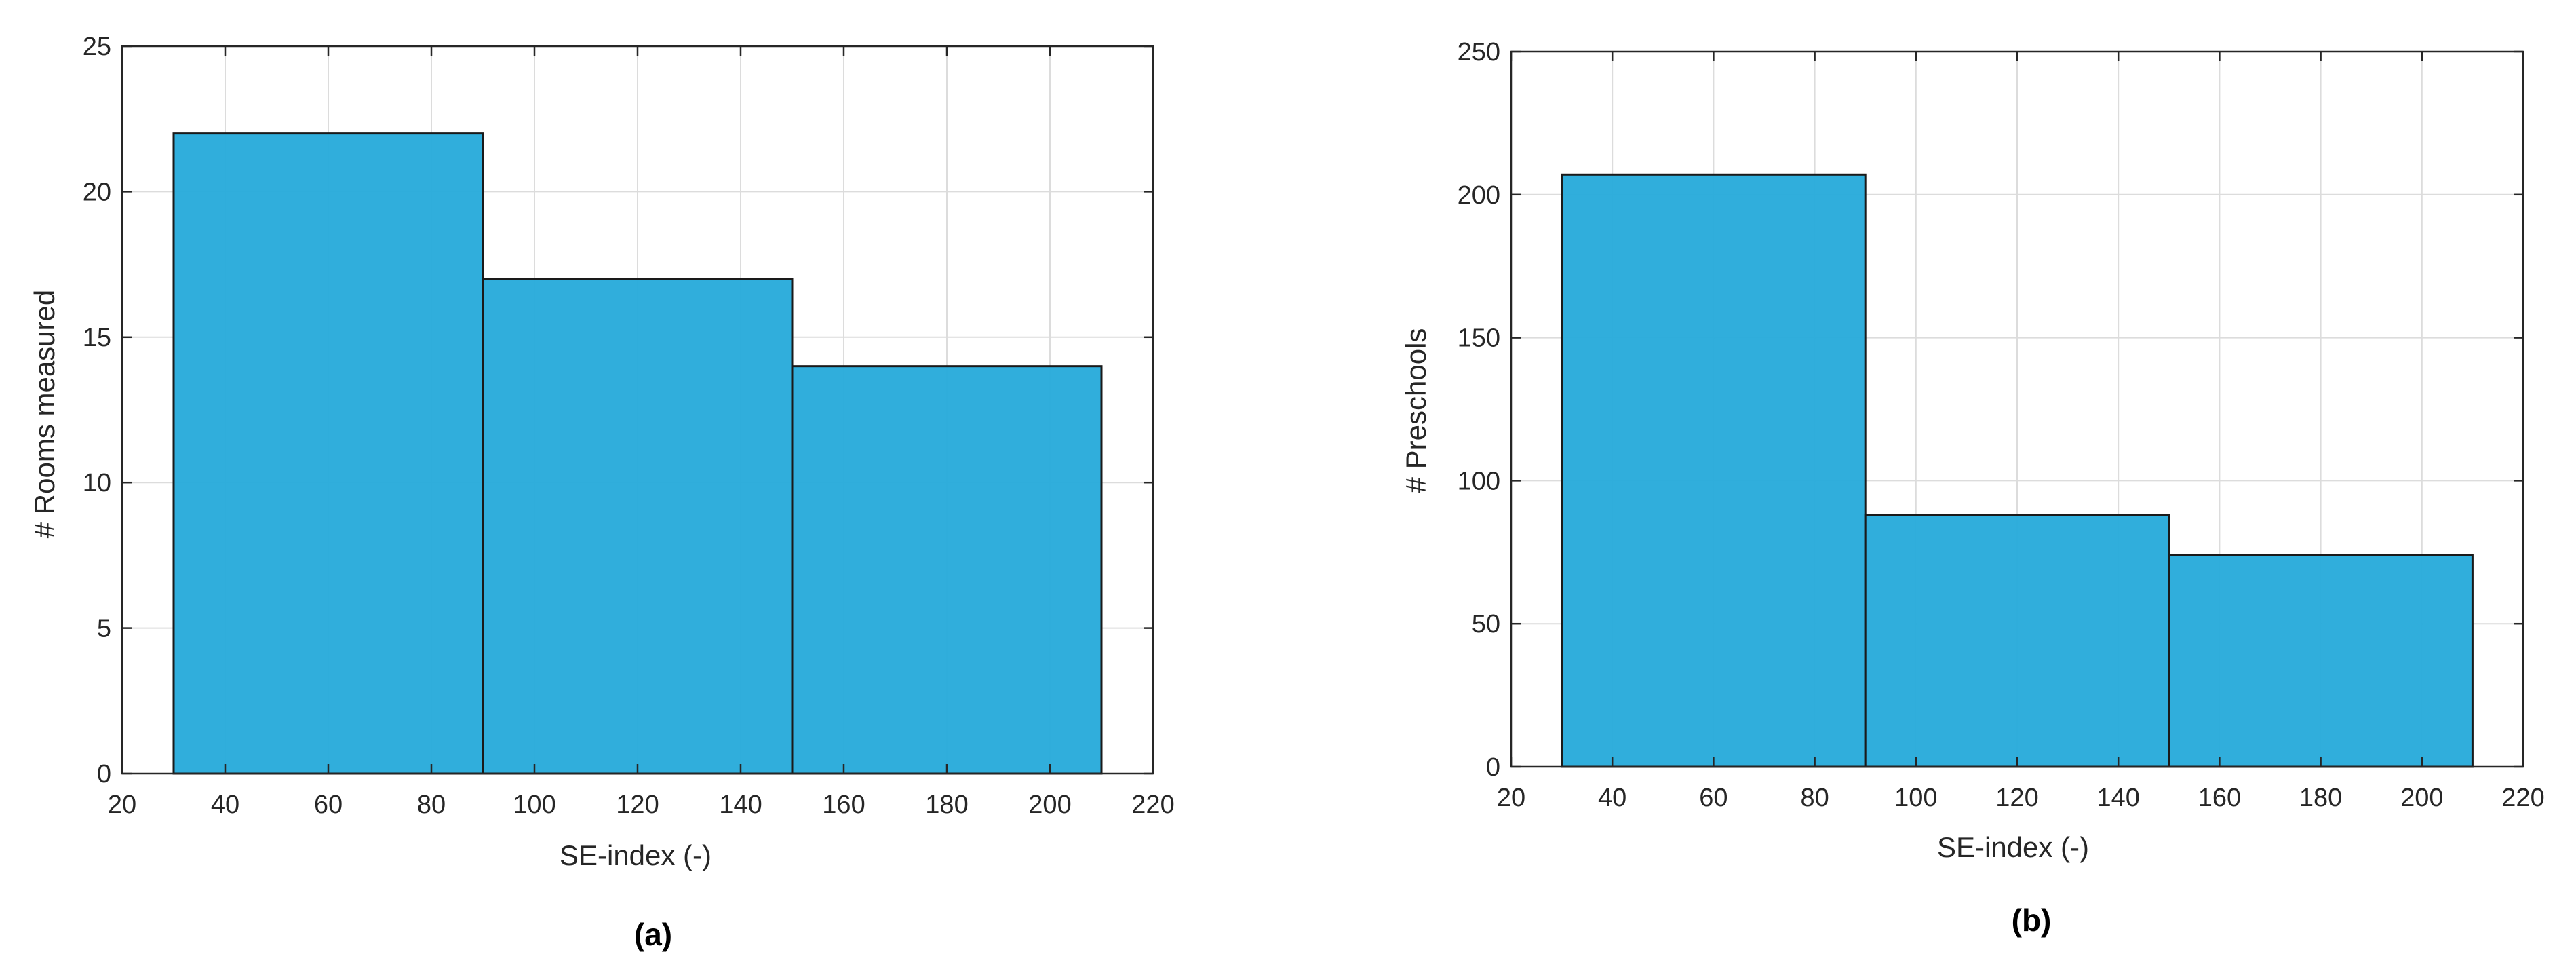  I want to click on y-axis-label-b: # Preschools, so click(1416, 410).